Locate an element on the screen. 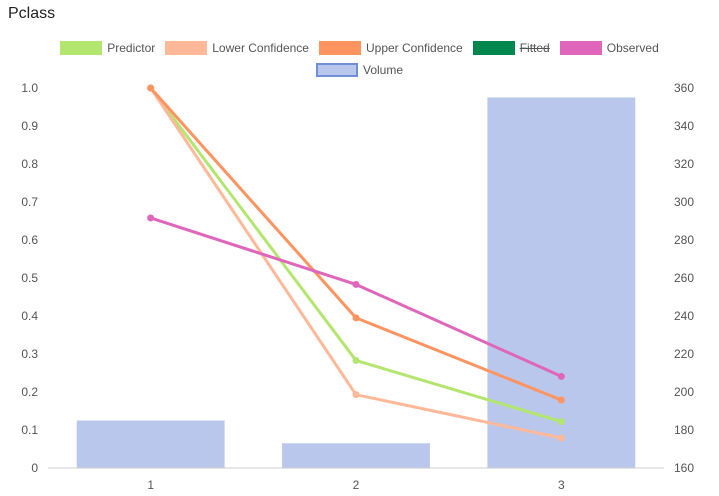  legend-row-2: Volume is located at coordinates (359, 70).